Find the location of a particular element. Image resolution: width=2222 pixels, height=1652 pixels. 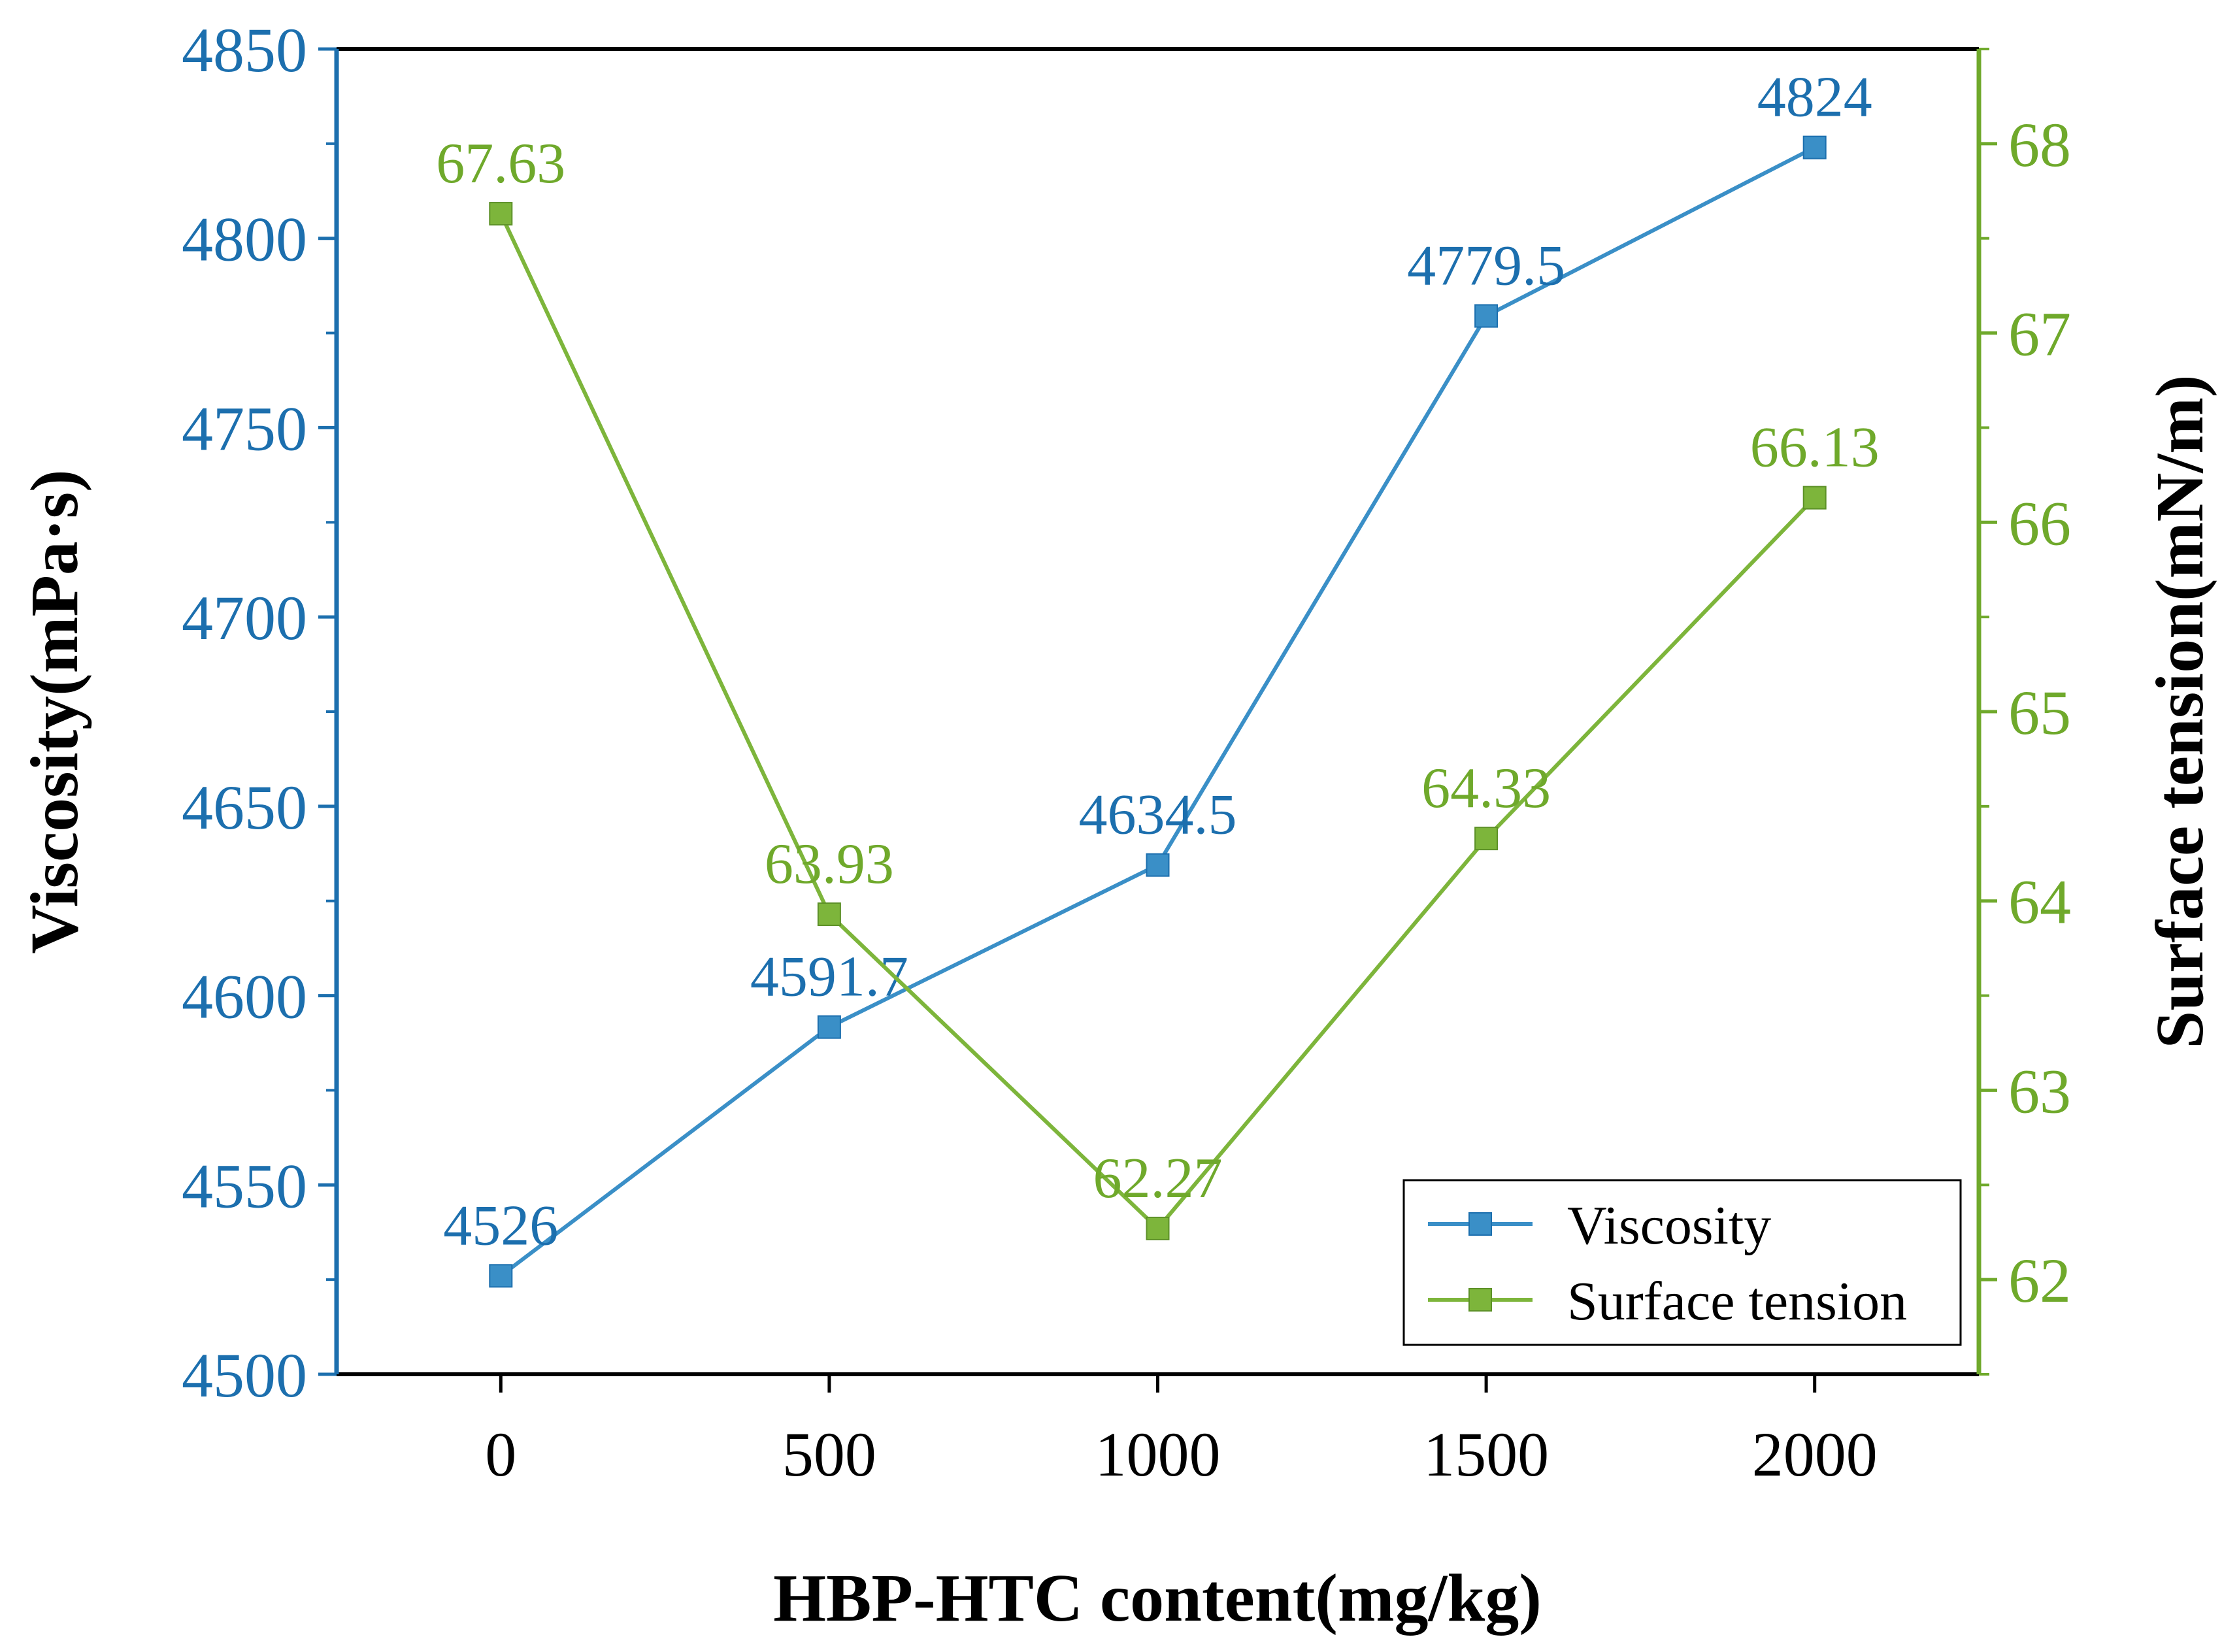

data-label-viscosity: 4526 is located at coordinates (500, 1225).